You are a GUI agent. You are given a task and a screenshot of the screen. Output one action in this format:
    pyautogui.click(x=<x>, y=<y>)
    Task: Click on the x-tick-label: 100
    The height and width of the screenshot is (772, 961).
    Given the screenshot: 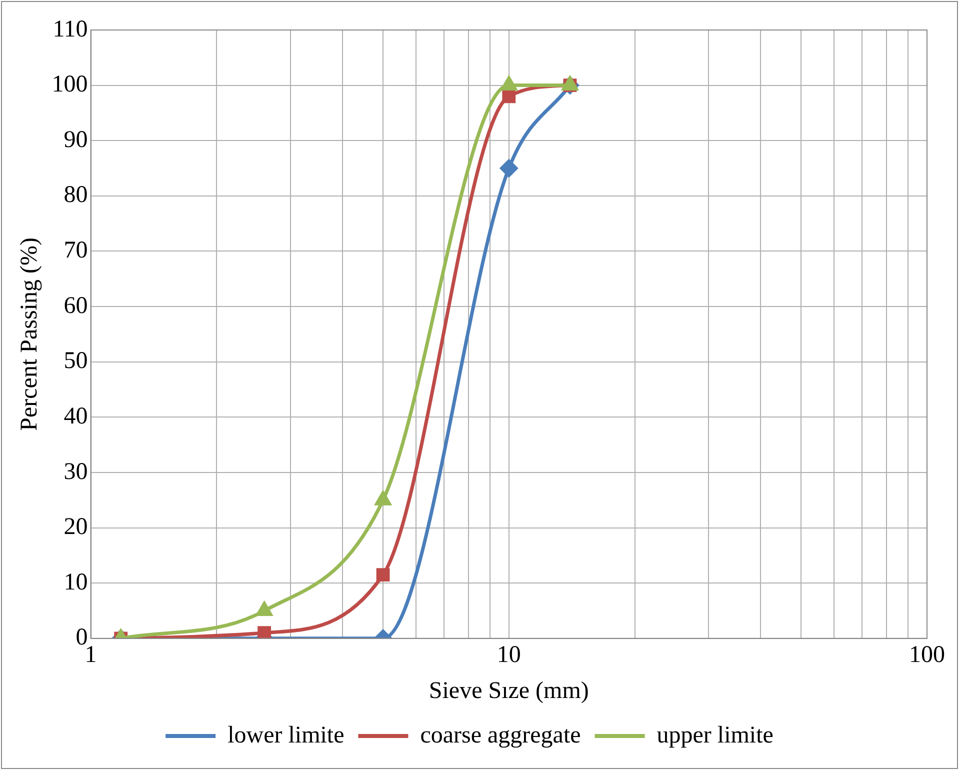 What is the action you would take?
    pyautogui.click(x=927, y=655)
    